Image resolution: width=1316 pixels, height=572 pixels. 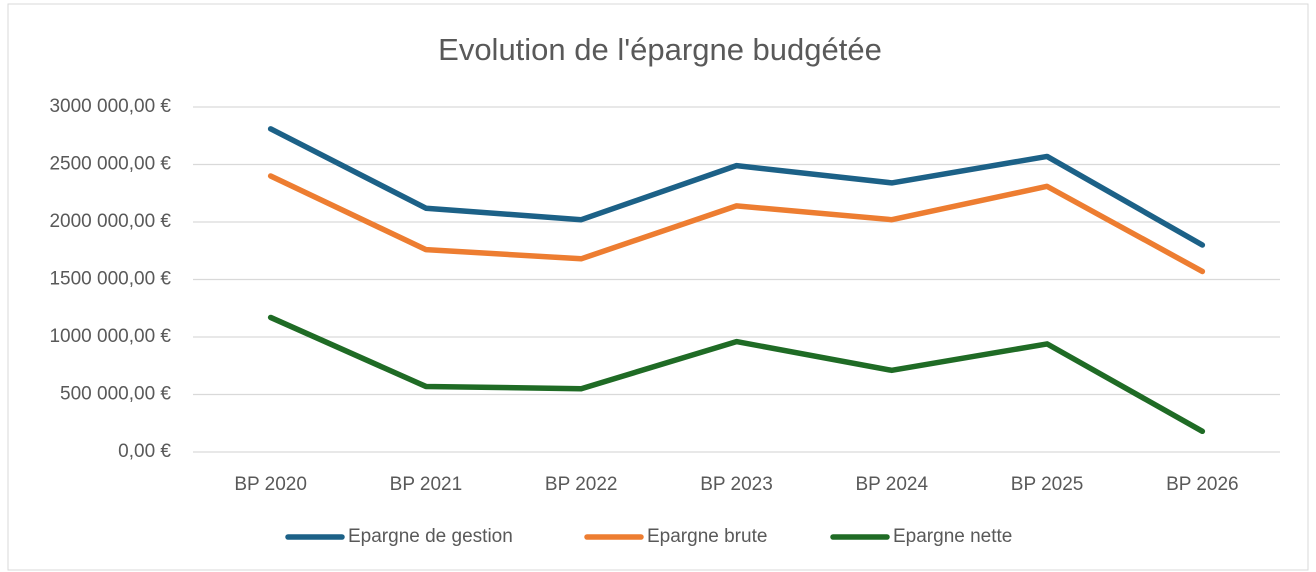 I want to click on y-tick-label: 1500 000,00 €, so click(x=110, y=279).